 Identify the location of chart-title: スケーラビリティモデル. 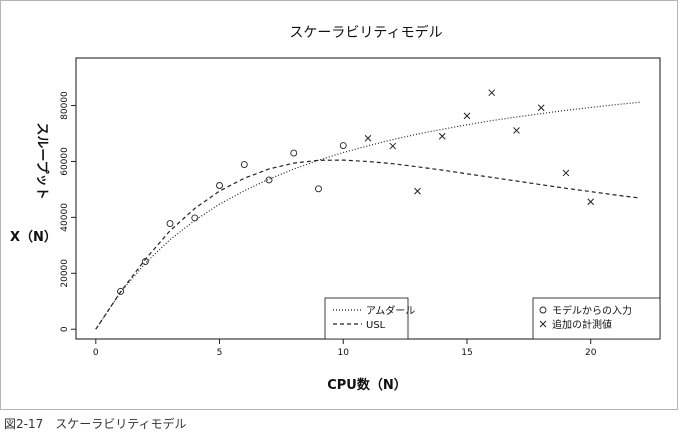
(365, 32).